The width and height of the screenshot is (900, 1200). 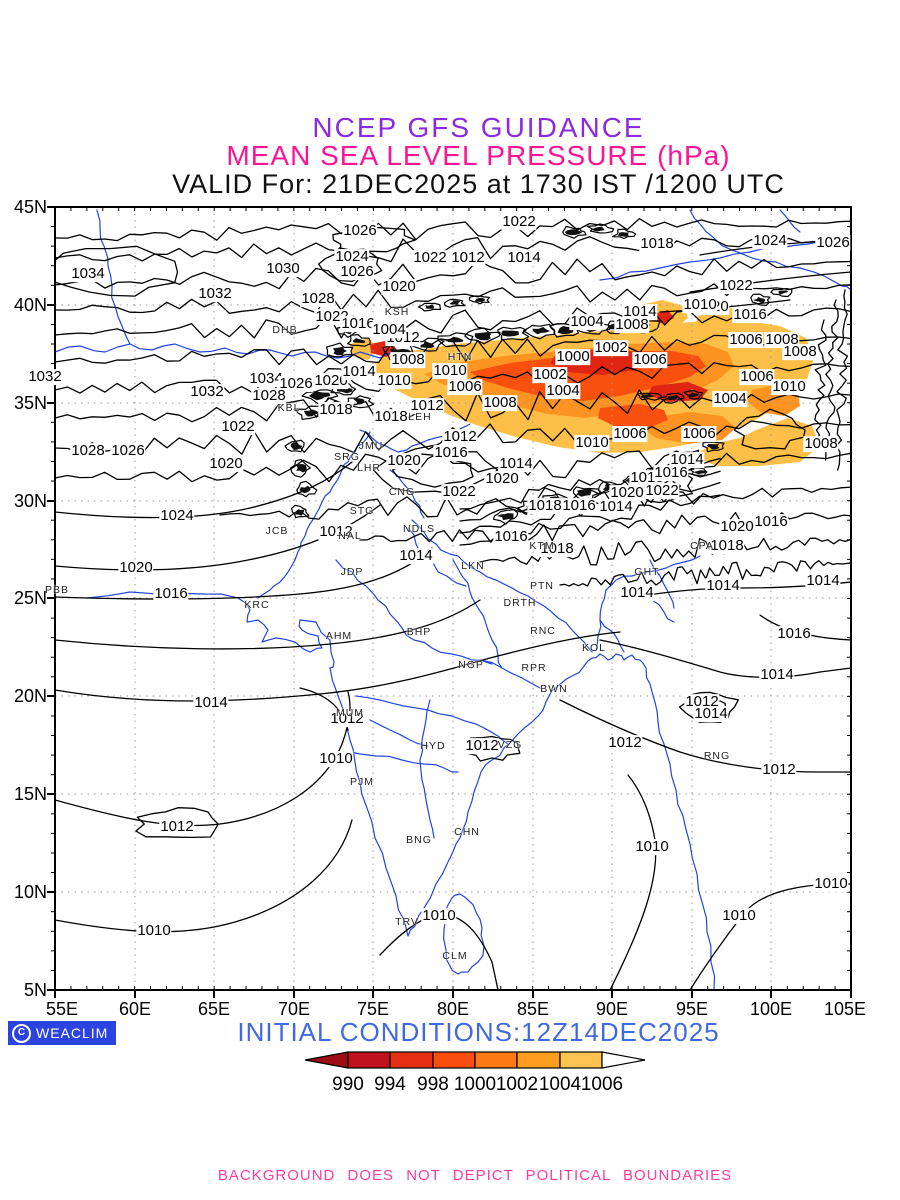 What do you see at coordinates (390, 1084) in the screenshot?
I see `colorbar-tick-label: 994` at bounding box center [390, 1084].